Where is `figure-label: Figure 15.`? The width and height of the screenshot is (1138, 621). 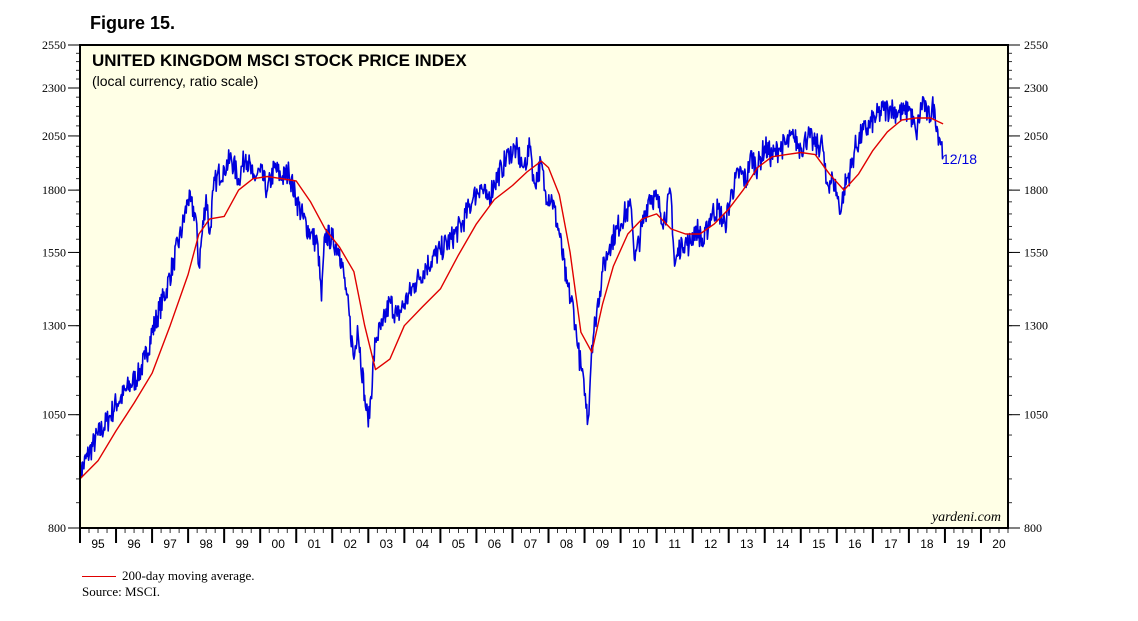
figure-label: Figure 15. is located at coordinates (133, 23).